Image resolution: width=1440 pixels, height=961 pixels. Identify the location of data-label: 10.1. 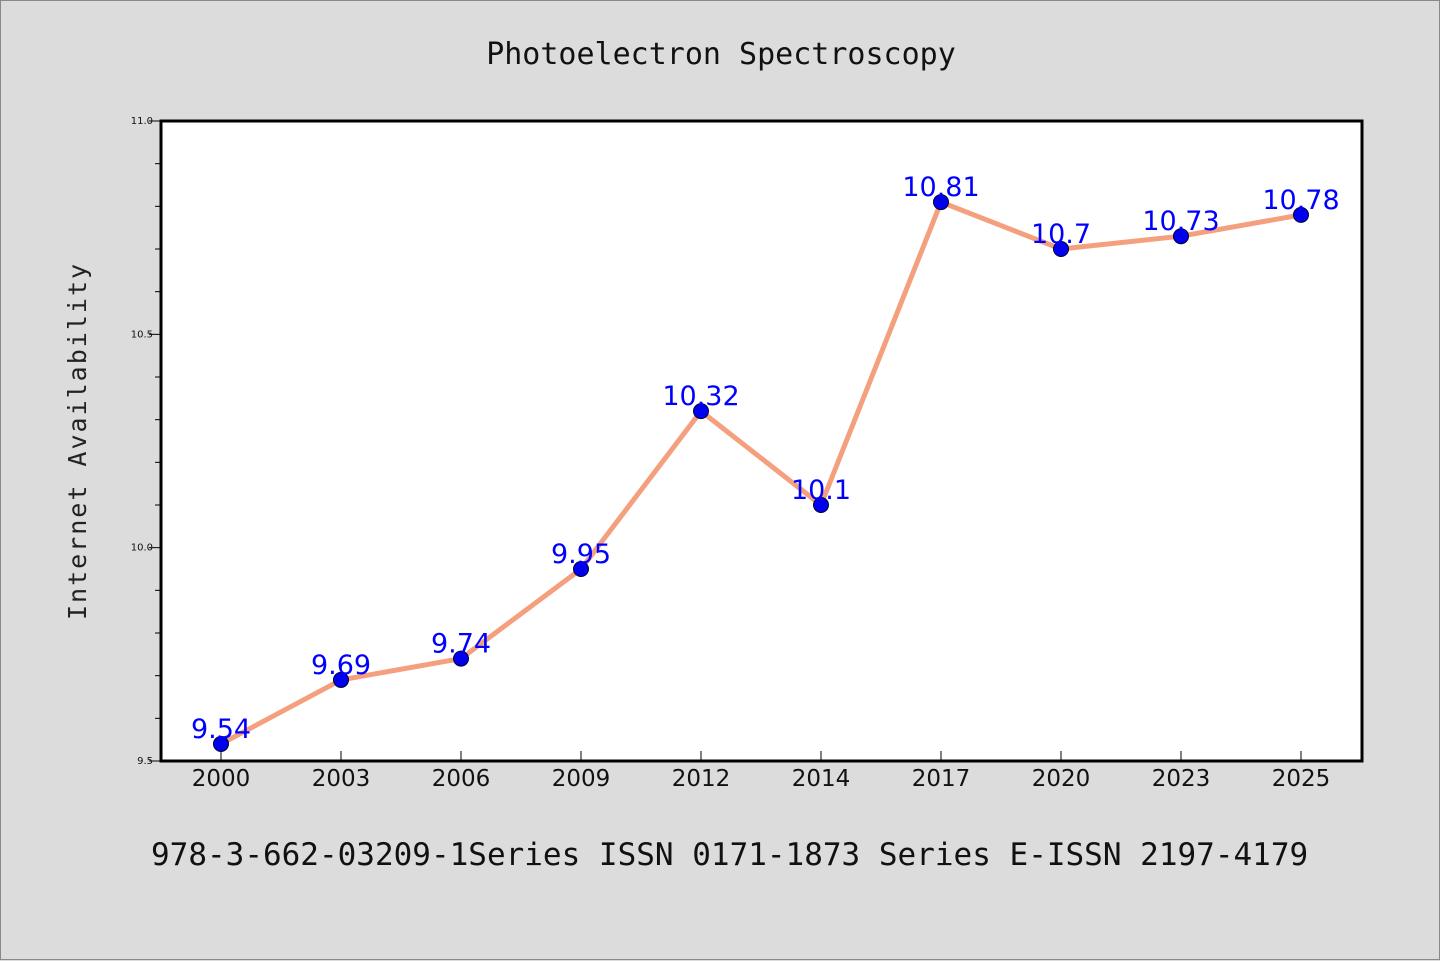
(821, 490).